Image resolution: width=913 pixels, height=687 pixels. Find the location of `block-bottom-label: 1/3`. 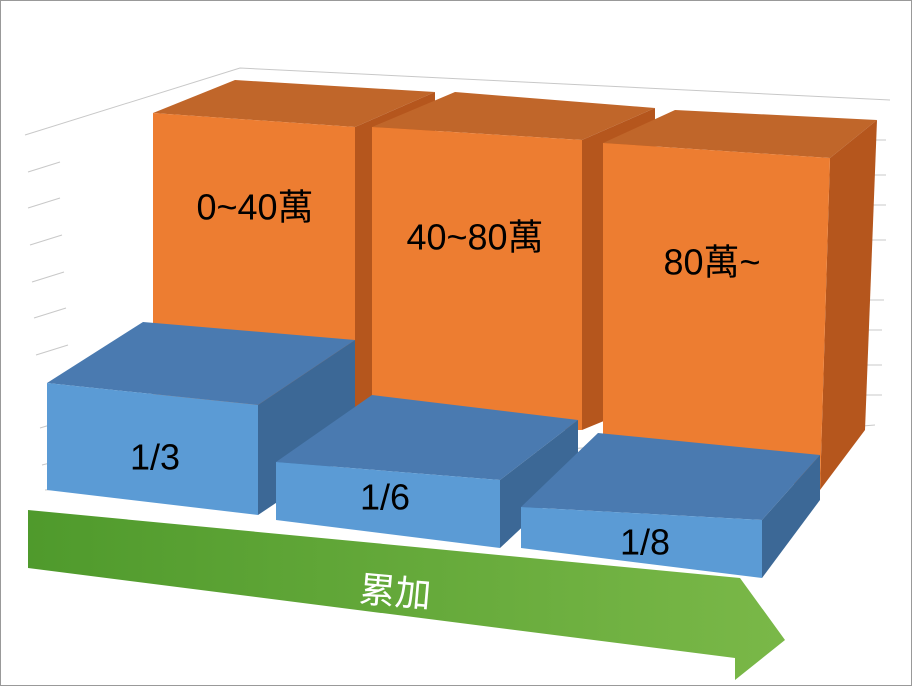

block-bottom-label: 1/3 is located at coordinates (155, 457).